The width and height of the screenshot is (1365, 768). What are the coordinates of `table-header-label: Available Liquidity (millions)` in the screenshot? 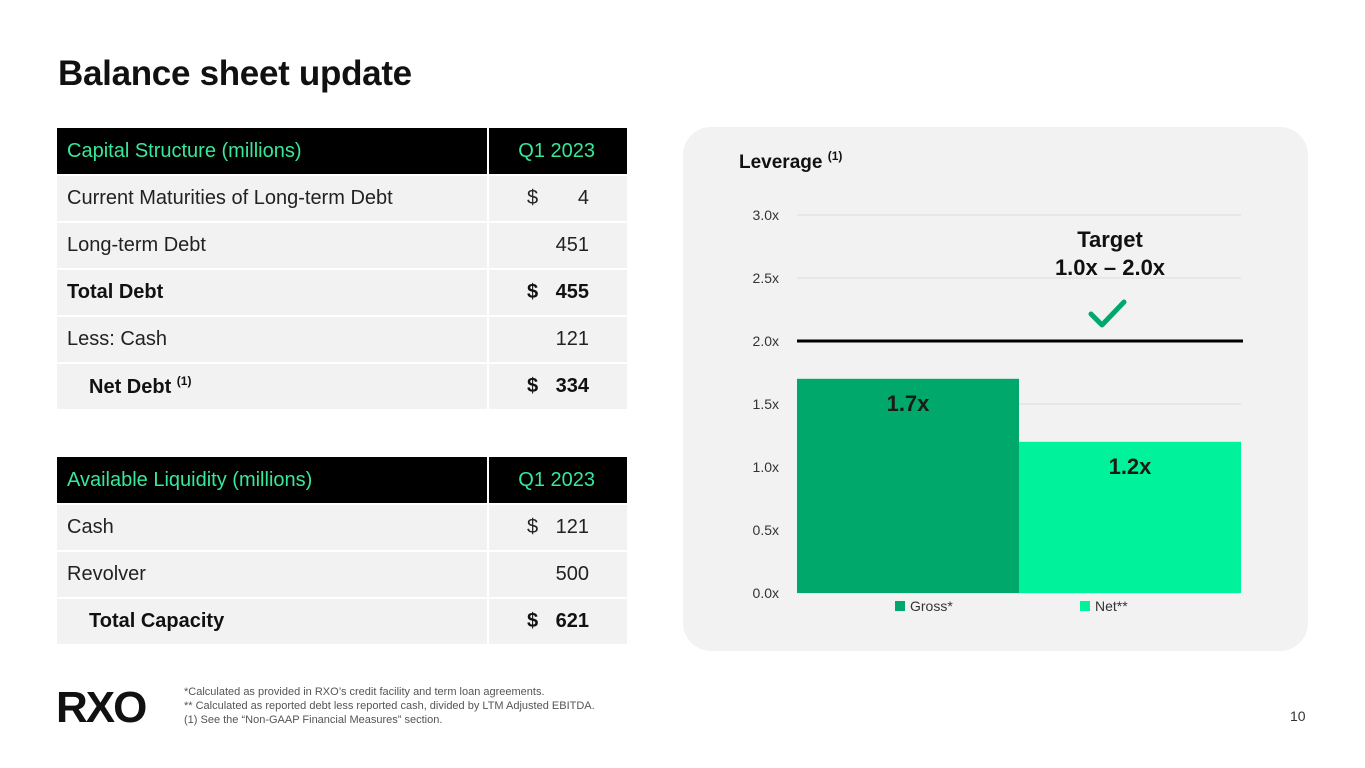 It's located at (272, 481).